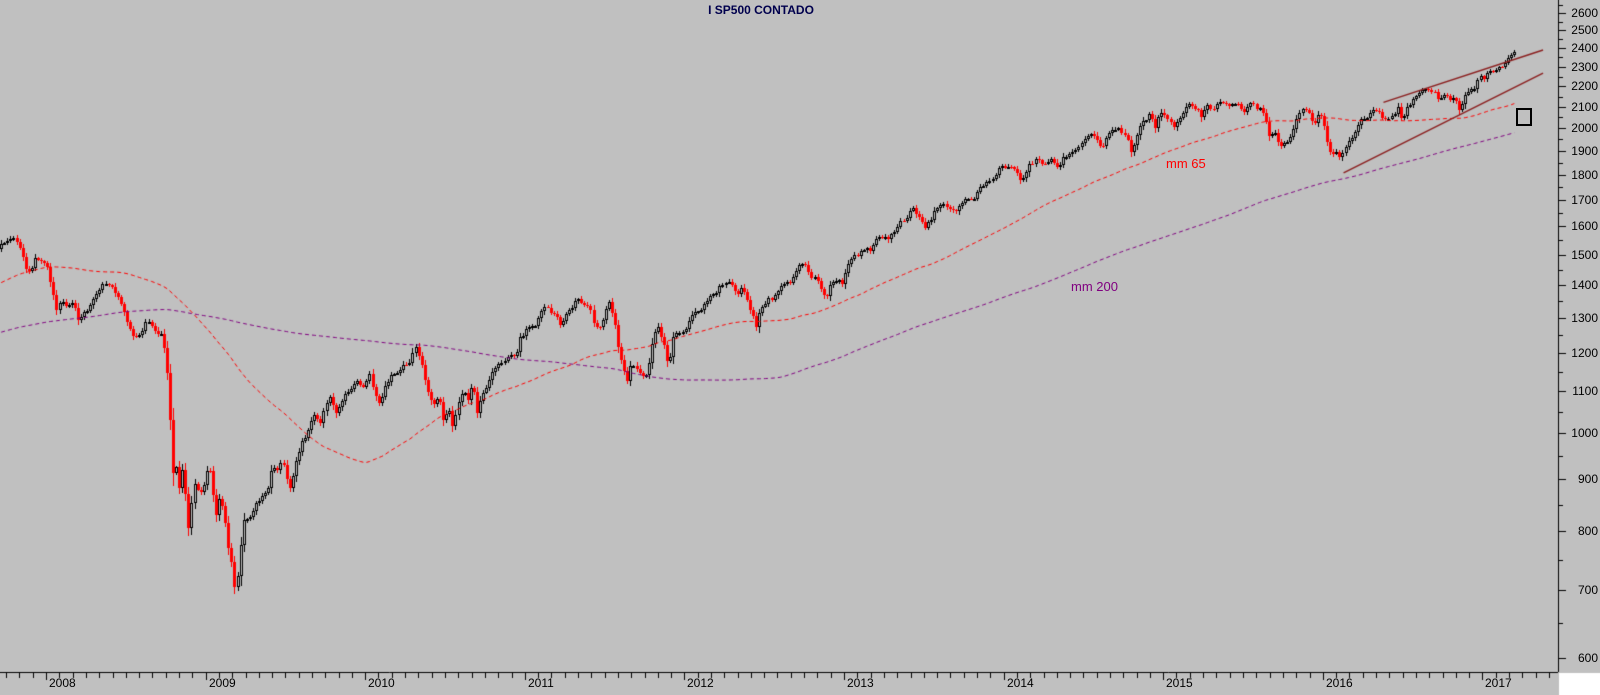 This screenshot has width=1600, height=695. I want to click on y-axis-label: 700, so click(1587, 590).